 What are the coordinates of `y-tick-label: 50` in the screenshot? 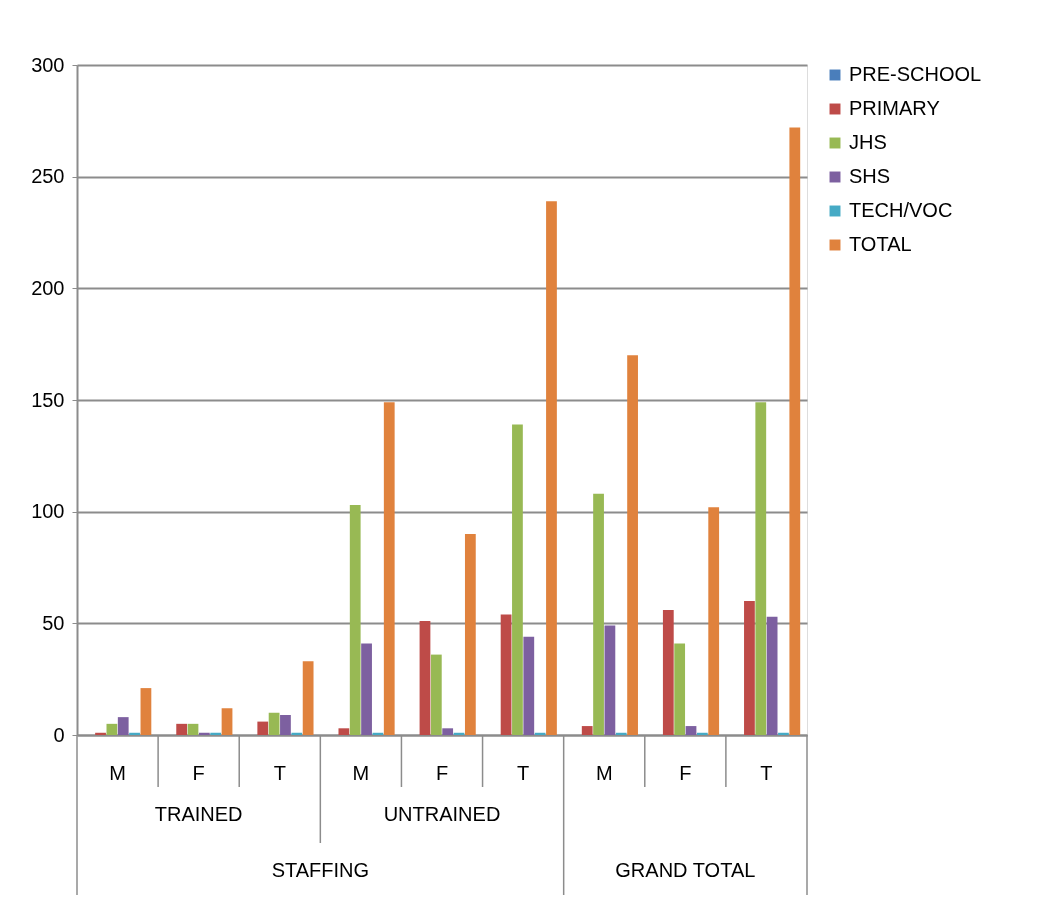 It's located at (53, 622).